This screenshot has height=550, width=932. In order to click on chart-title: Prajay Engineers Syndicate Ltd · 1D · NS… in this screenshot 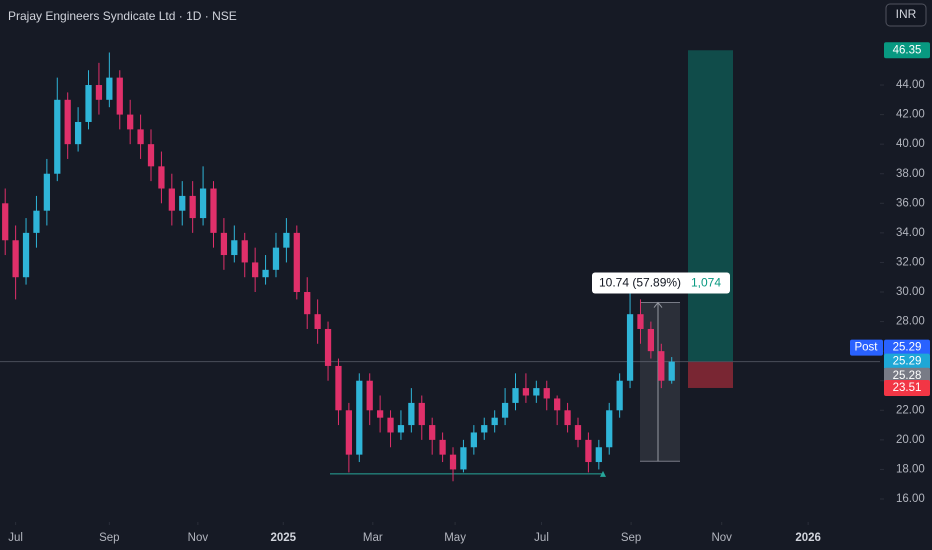, I will do `click(122, 16)`.